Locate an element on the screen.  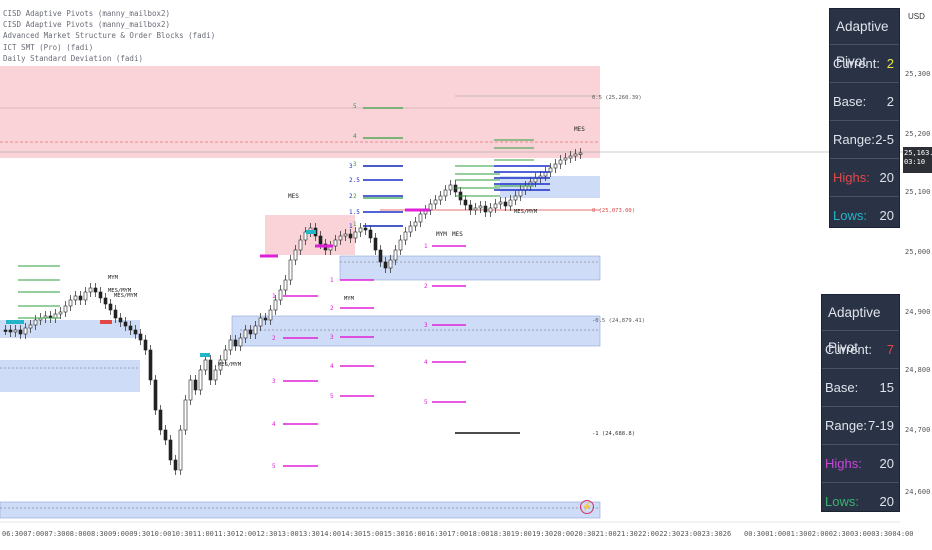
panel-row: Current: 2 is located at coordinates (864, 64).